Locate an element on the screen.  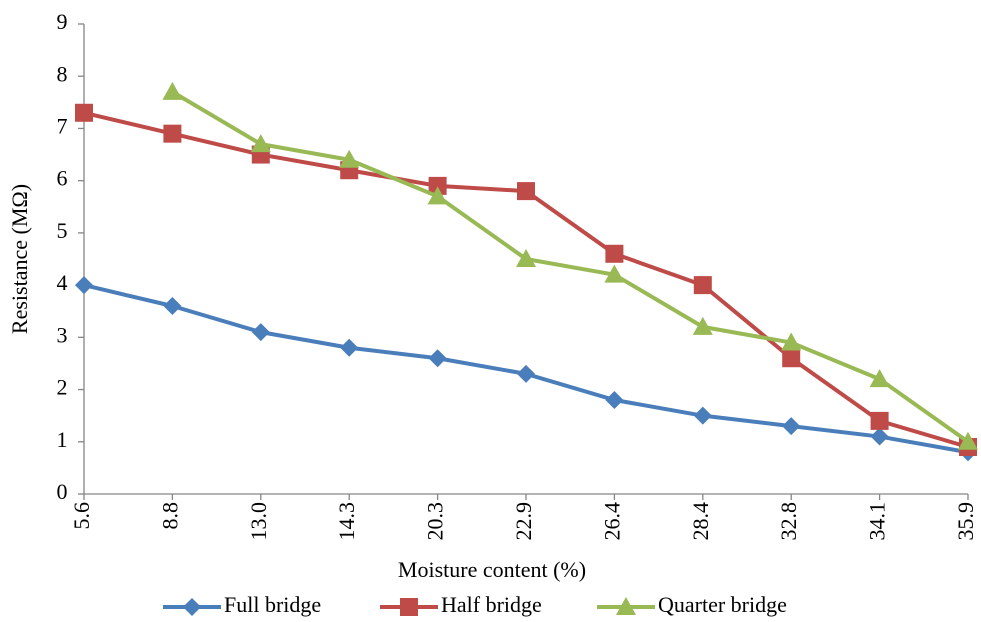
legend-label: Quarter bridge is located at coordinates (722, 604).